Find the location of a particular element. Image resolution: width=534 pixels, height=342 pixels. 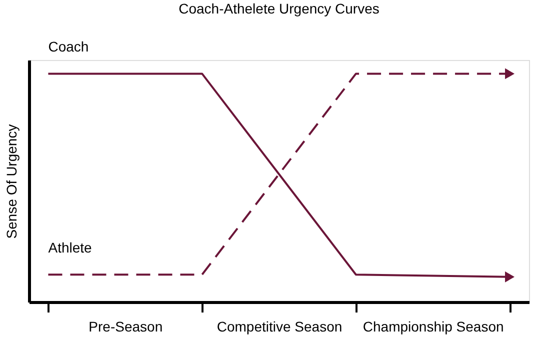

series-label: Coach is located at coordinates (68, 46).